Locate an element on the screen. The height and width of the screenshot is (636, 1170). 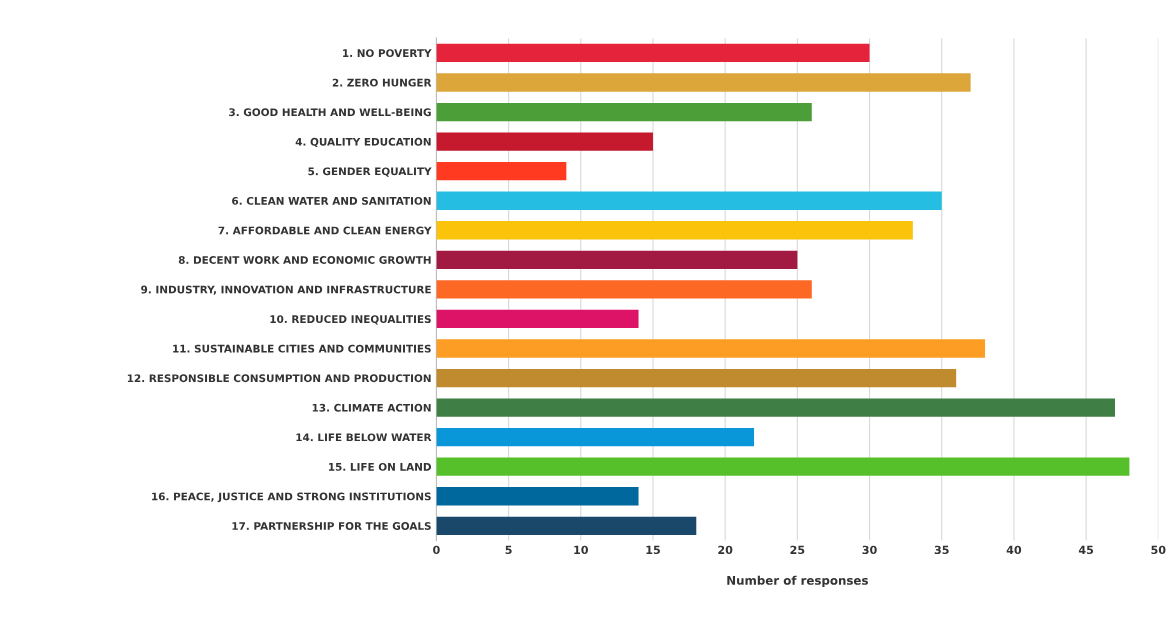
y-tick-label: 4. QUALITY EDUCATION is located at coordinates (363, 142).